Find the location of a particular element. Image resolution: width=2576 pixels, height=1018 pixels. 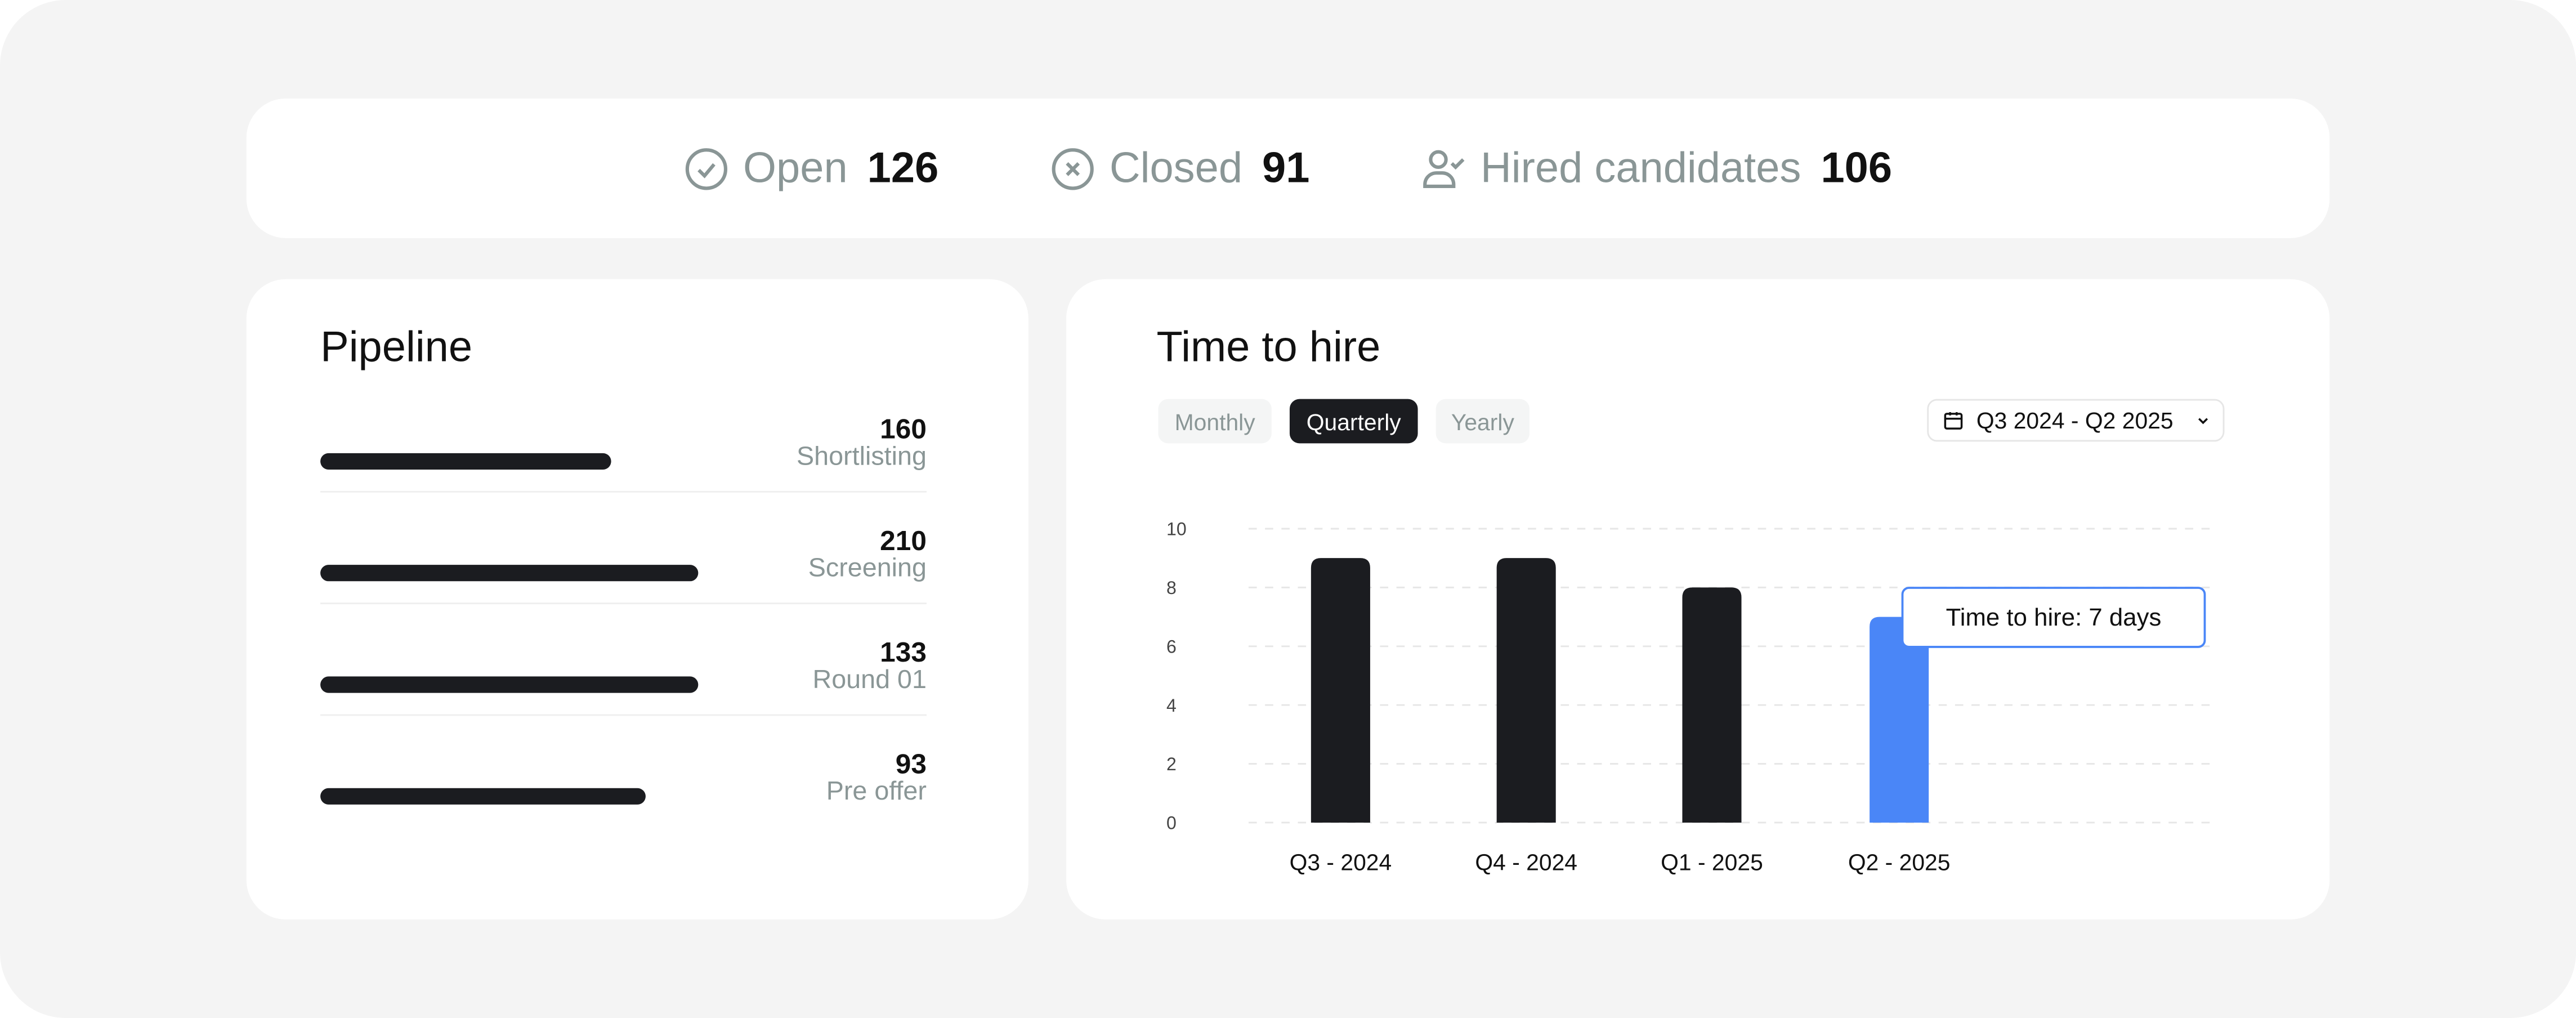

date-range-value: Q3 2024 - Q2 2025 is located at coordinates (2075, 421).